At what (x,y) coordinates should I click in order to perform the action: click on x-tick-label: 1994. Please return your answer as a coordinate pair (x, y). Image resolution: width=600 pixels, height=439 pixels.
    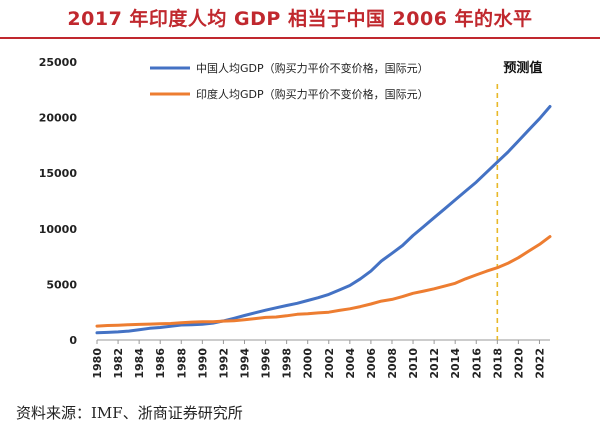
    Looking at the image, I should click on (244, 363).